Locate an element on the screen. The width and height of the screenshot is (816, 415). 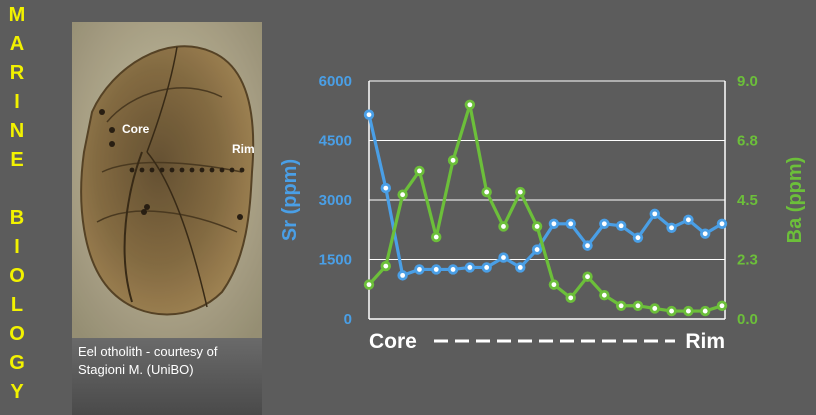
y-right-tick-label: 4.5 is located at coordinates (747, 200).